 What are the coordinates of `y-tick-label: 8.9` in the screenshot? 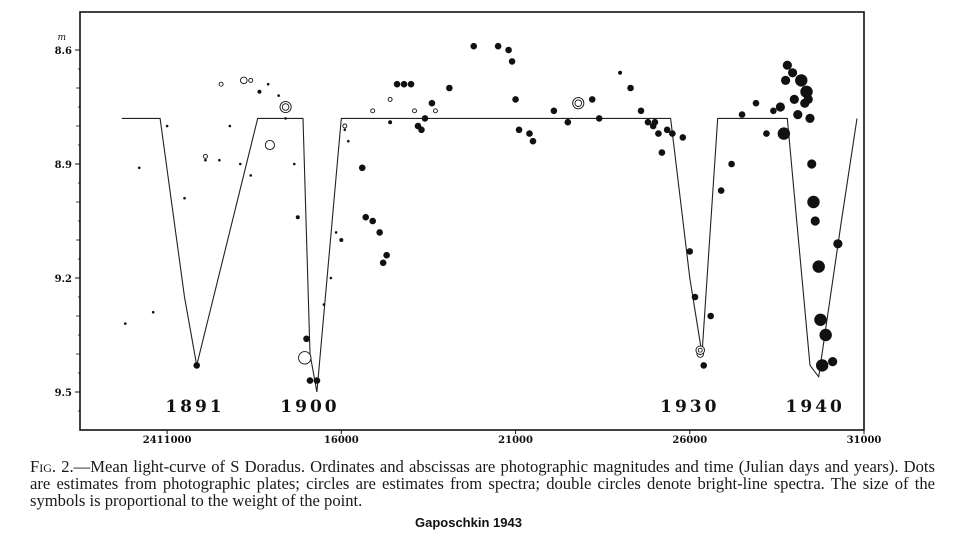 It's located at (63, 165).